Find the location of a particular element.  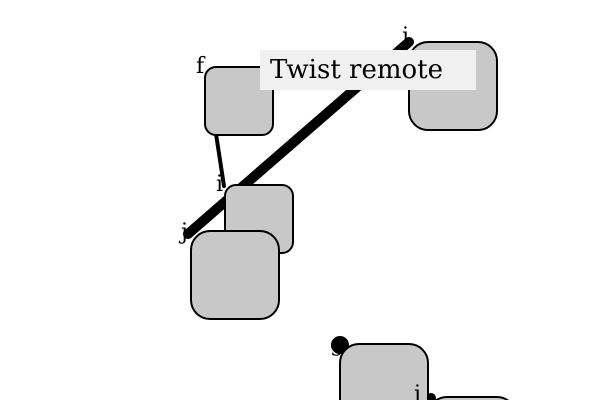

node-label-j: j is located at coordinates (184, 232).